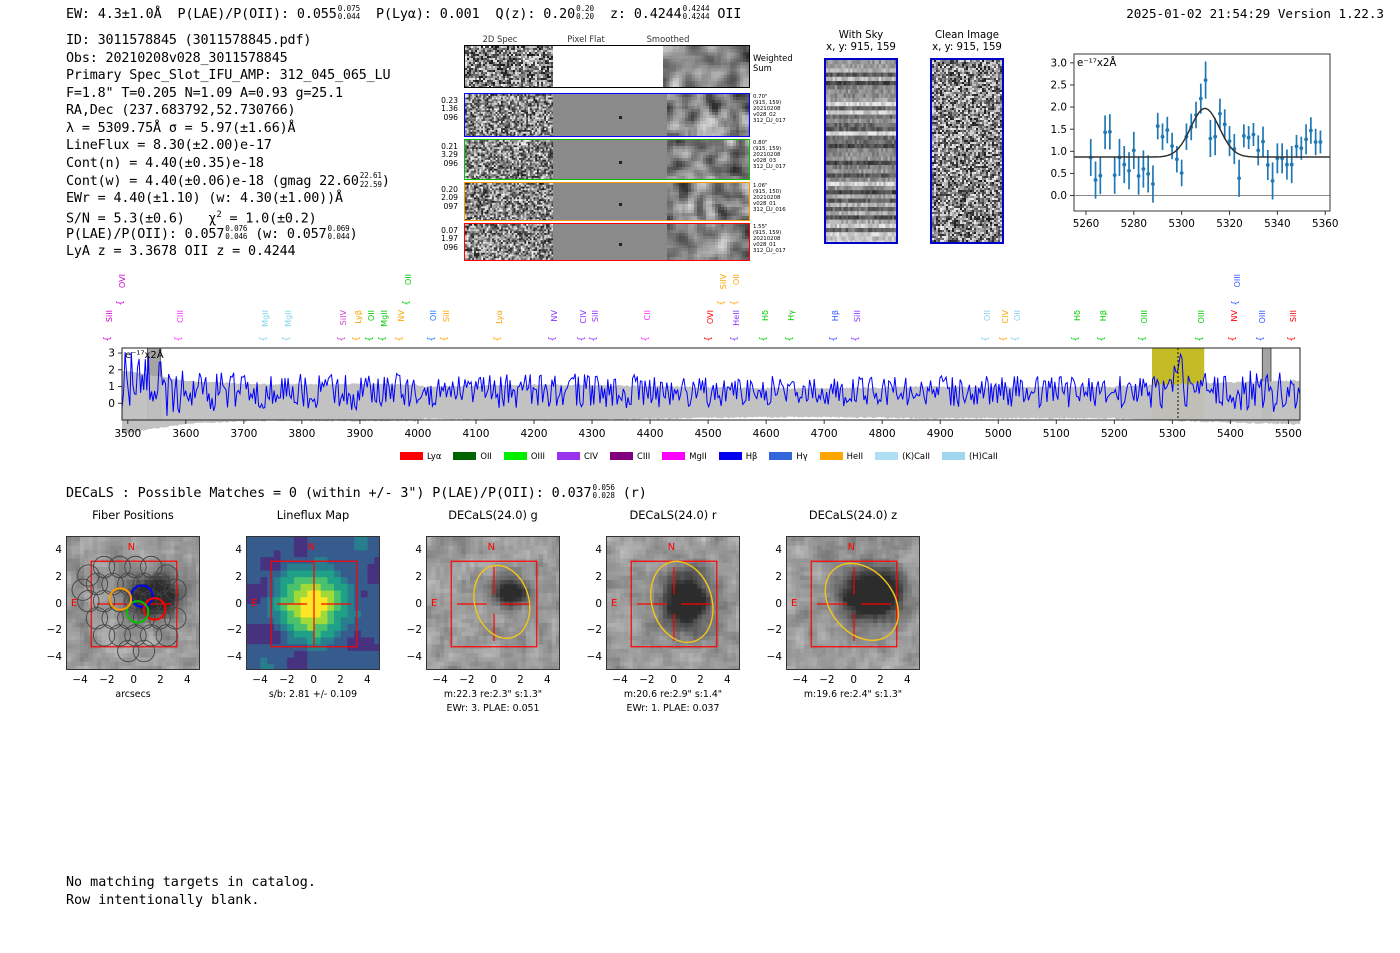 This screenshot has height=953, width=1400. What do you see at coordinates (54, 630) in the screenshot?
I see `ytick-0-3: −2` at bounding box center [54, 630].